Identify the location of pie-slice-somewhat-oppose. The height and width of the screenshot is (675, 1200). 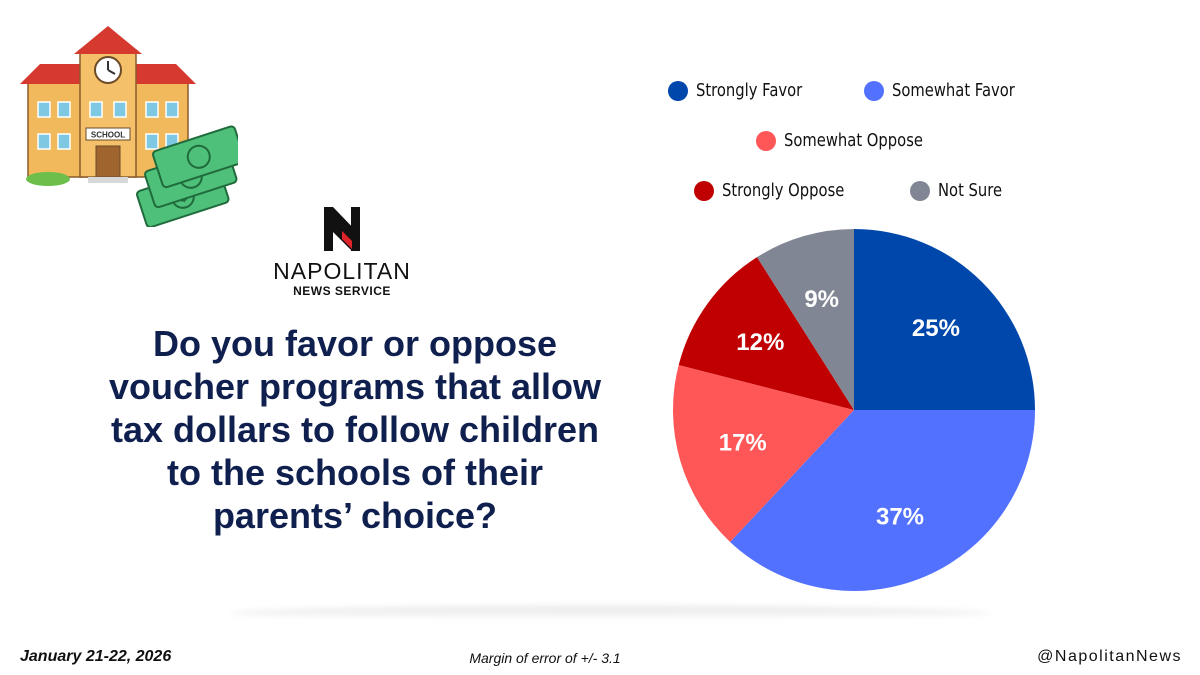
(763, 453).